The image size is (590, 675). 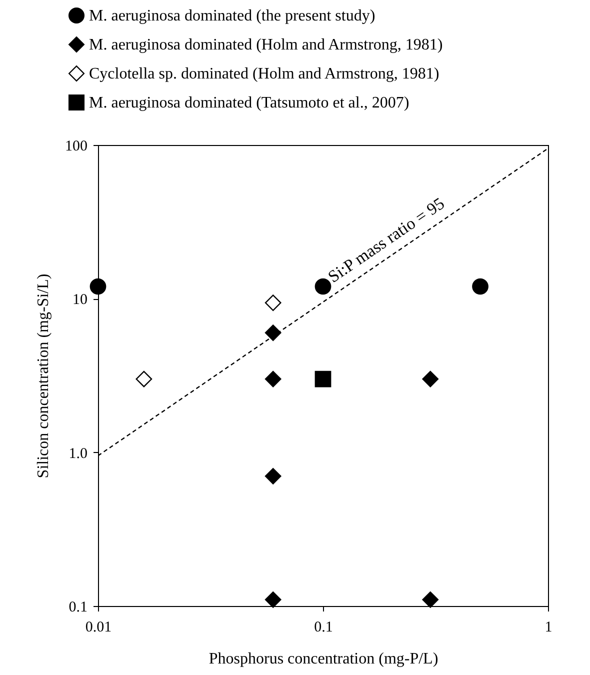 I want to click on y-tick-label: 1.0, so click(x=78, y=454).